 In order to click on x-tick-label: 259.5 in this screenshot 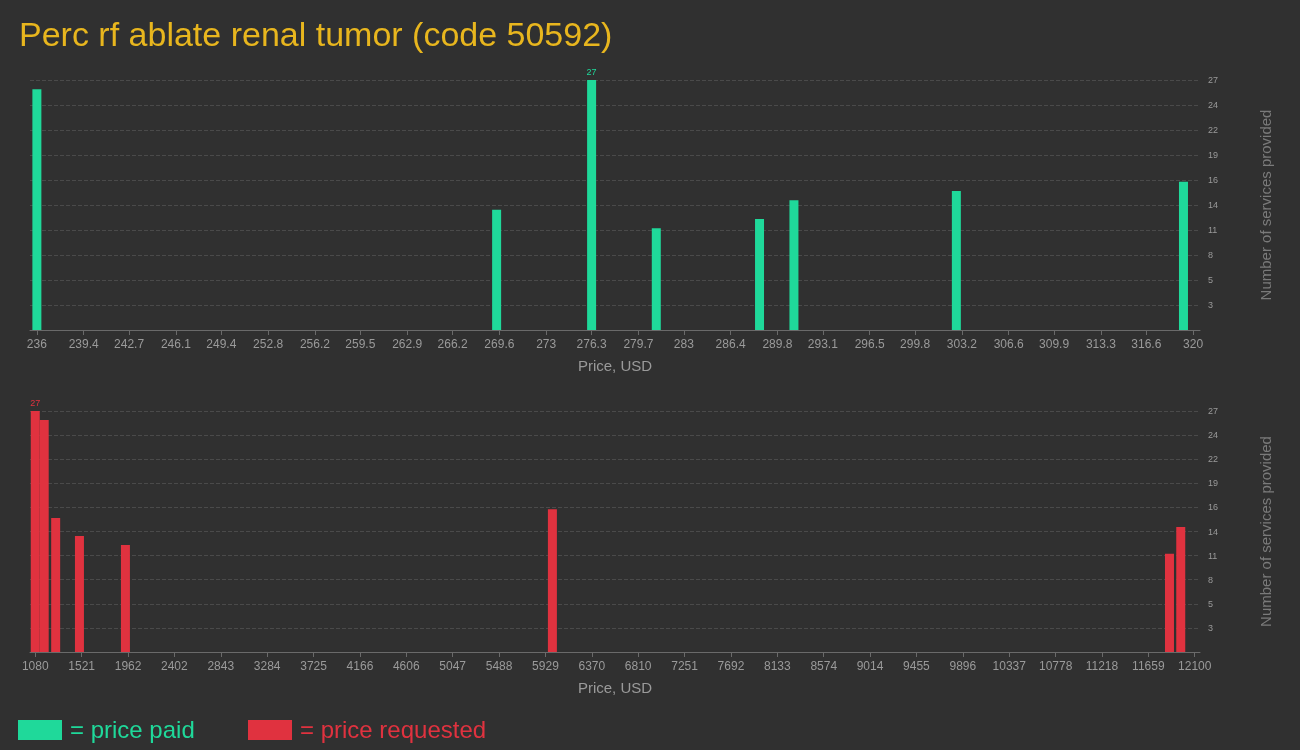, I will do `click(360, 344)`.